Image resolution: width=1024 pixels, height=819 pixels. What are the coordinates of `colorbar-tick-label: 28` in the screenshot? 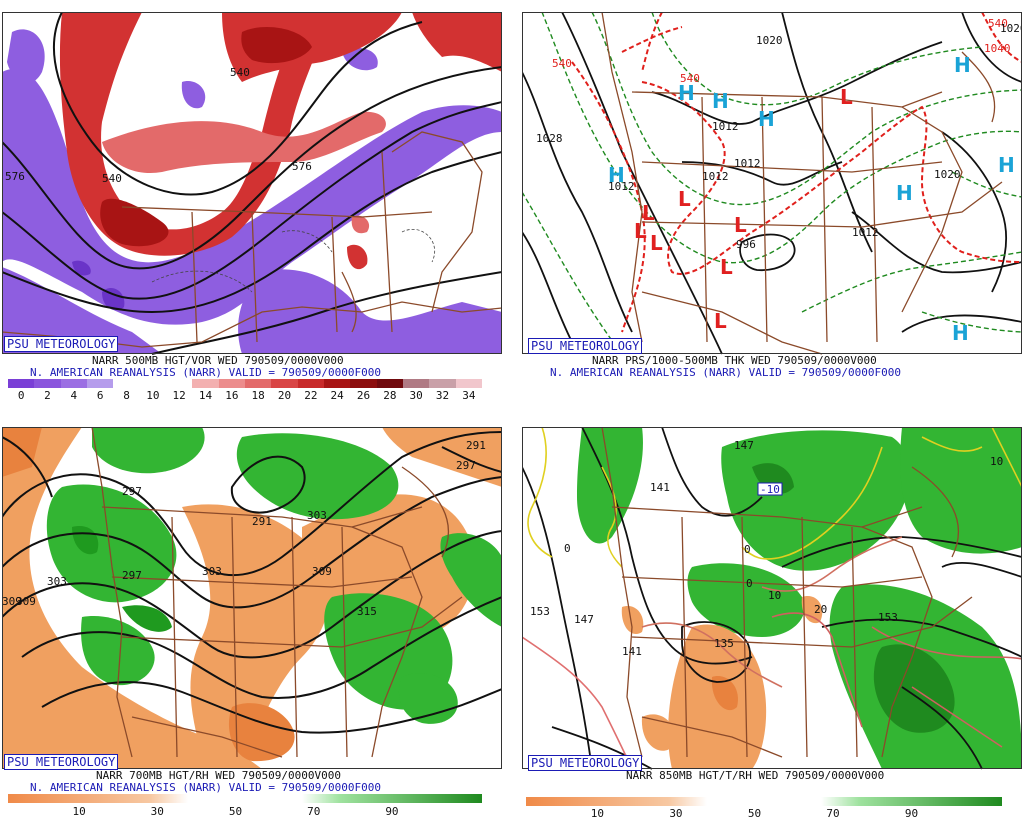 It's located at (390, 395).